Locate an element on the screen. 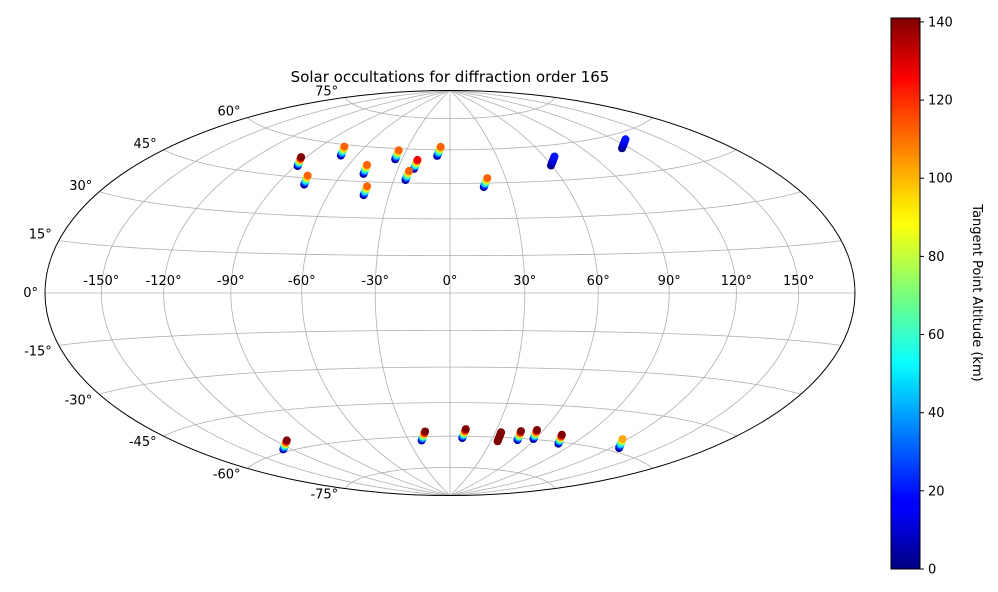  lat-tick-label: -30° is located at coordinates (79, 400).